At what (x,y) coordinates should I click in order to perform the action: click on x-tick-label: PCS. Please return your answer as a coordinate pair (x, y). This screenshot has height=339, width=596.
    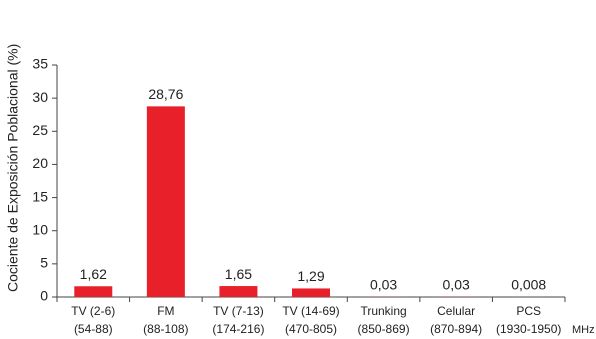
    Looking at the image, I should click on (528, 311).